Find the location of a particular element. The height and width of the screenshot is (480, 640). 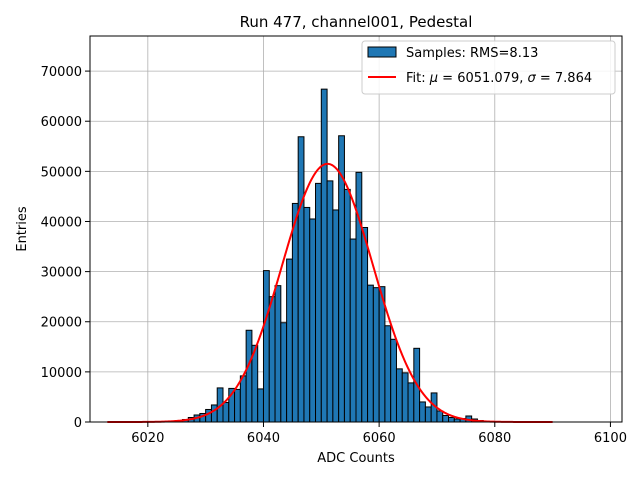

y-tick-label: 60000 is located at coordinates (61, 122).